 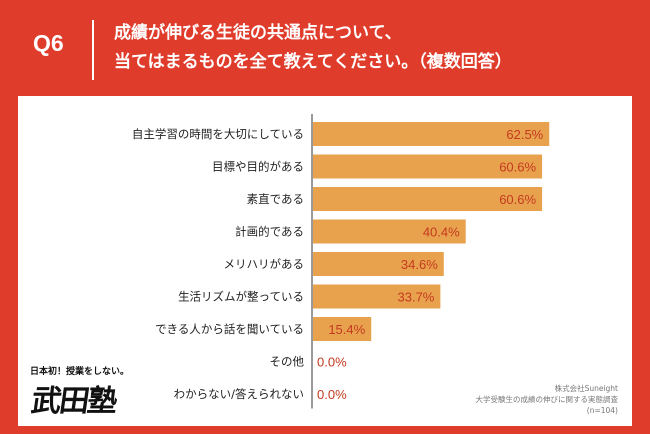 What do you see at coordinates (239, 394) in the screenshot?
I see `category-label: わからない/答えられない` at bounding box center [239, 394].